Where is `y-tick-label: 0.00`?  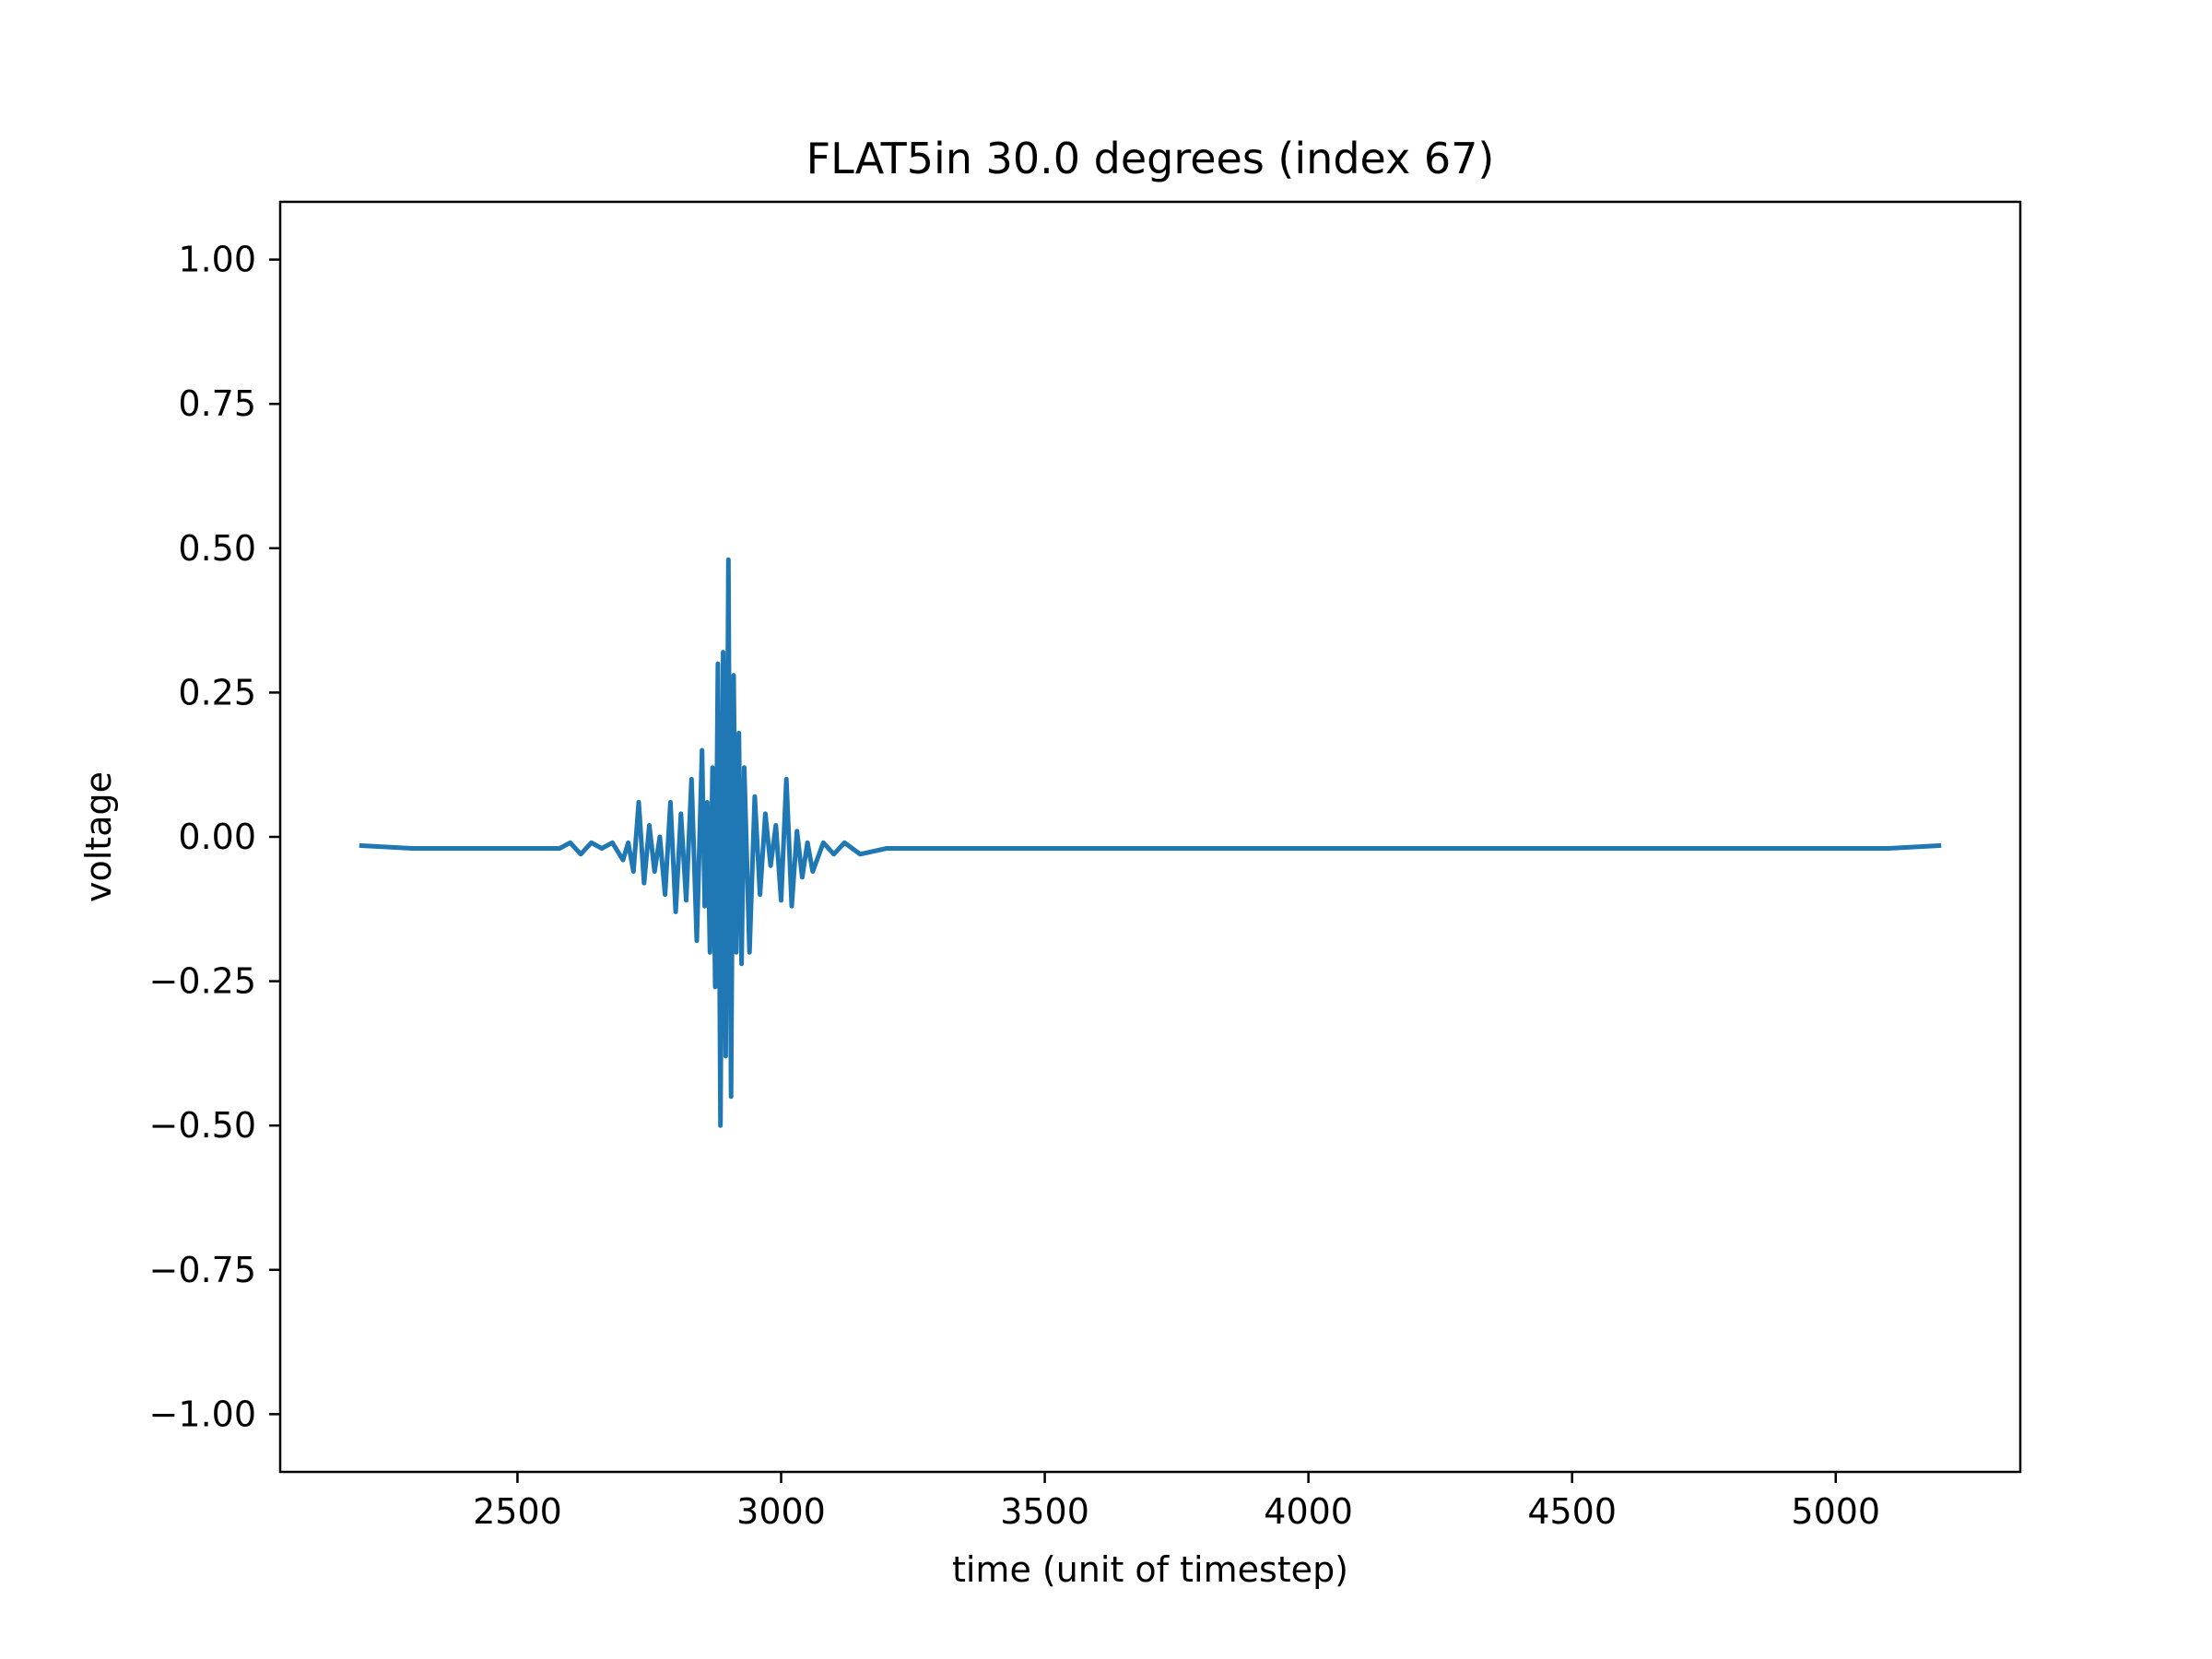 y-tick-label: 0.00 is located at coordinates (217, 837).